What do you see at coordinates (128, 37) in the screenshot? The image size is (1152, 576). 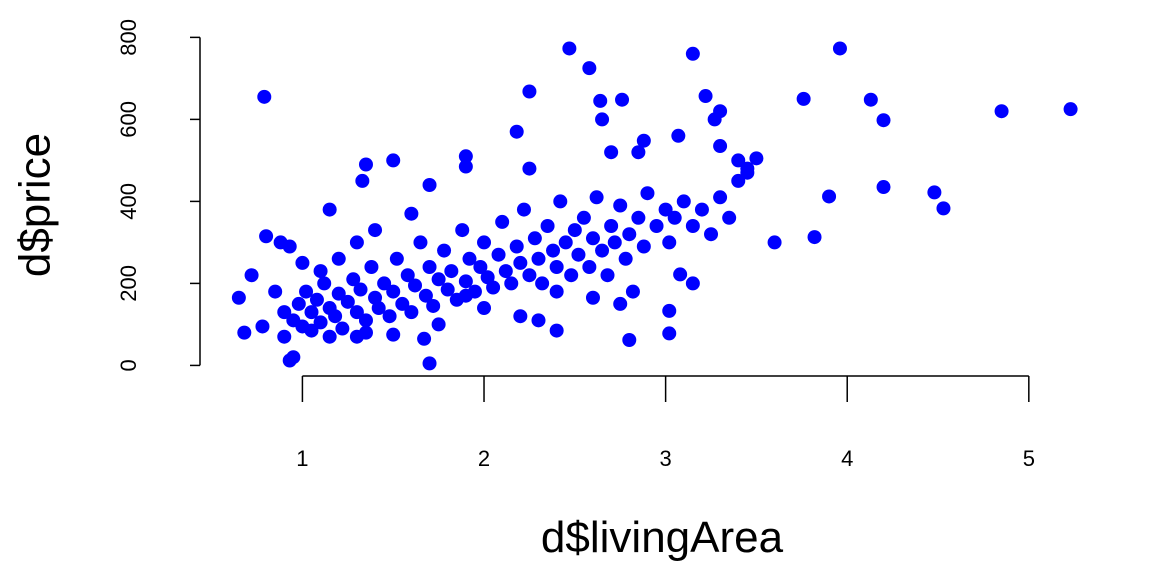 I see `y-tick-label: 800` at bounding box center [128, 37].